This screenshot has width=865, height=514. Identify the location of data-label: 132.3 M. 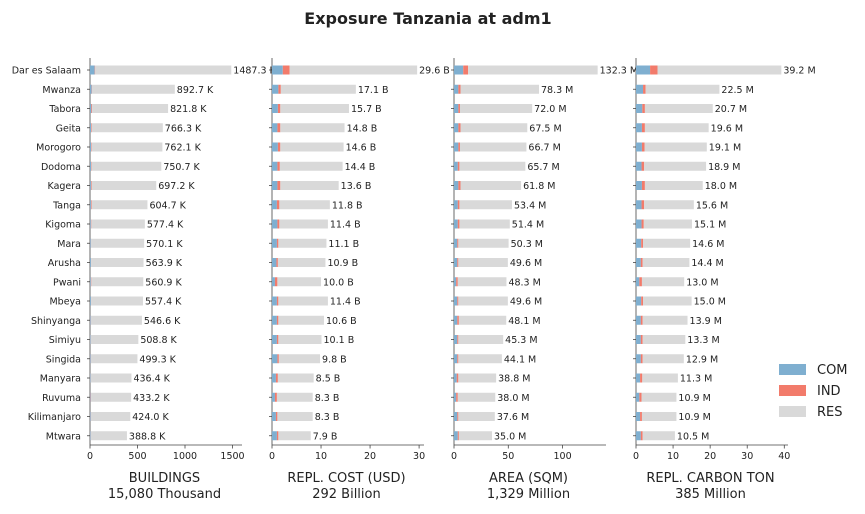
(619, 71).